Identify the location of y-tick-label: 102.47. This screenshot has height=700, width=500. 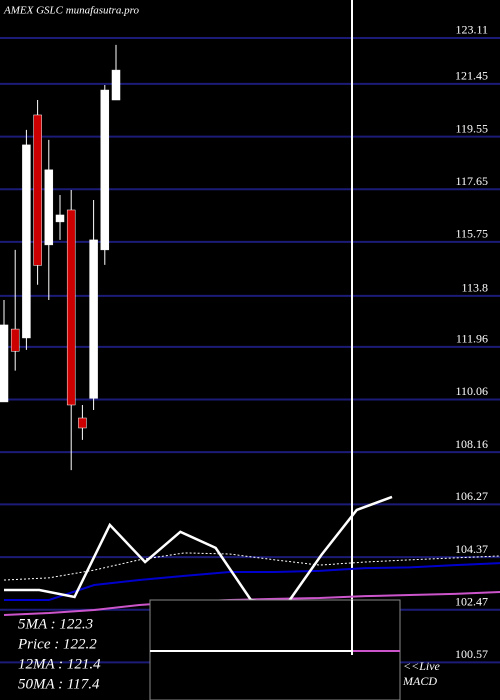
(471, 601).